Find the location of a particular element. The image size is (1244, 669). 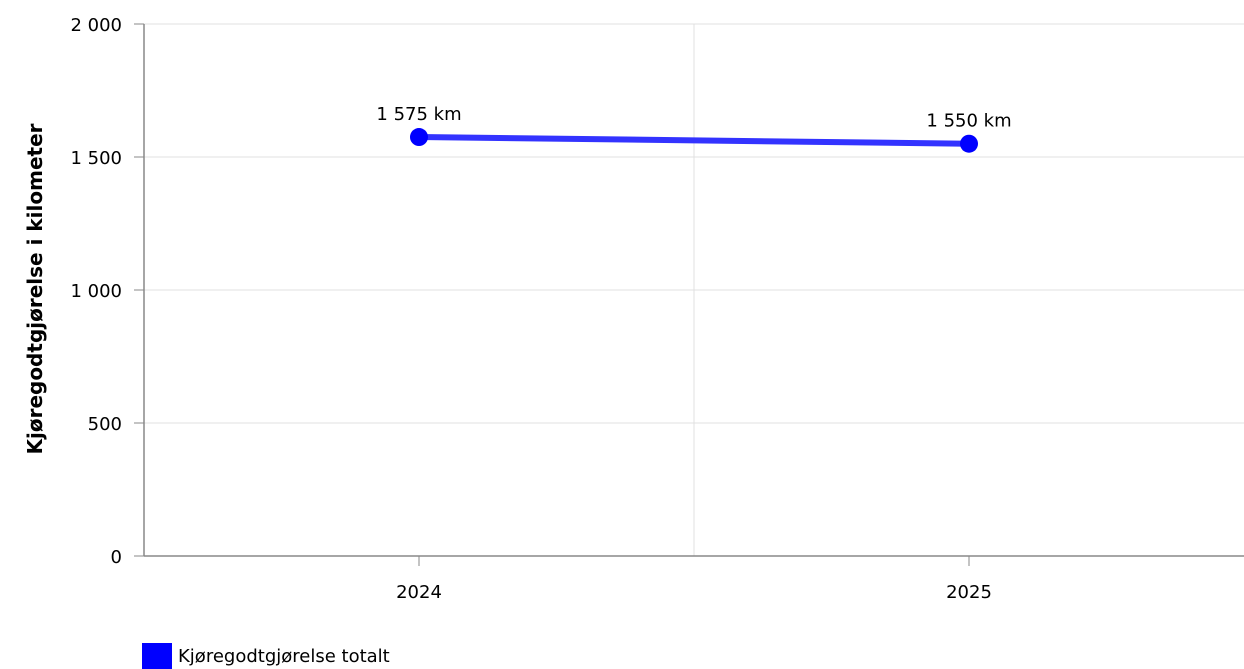

y-axis-title: Kjøregodtgjørelse i kilometer is located at coordinates (35, 288).